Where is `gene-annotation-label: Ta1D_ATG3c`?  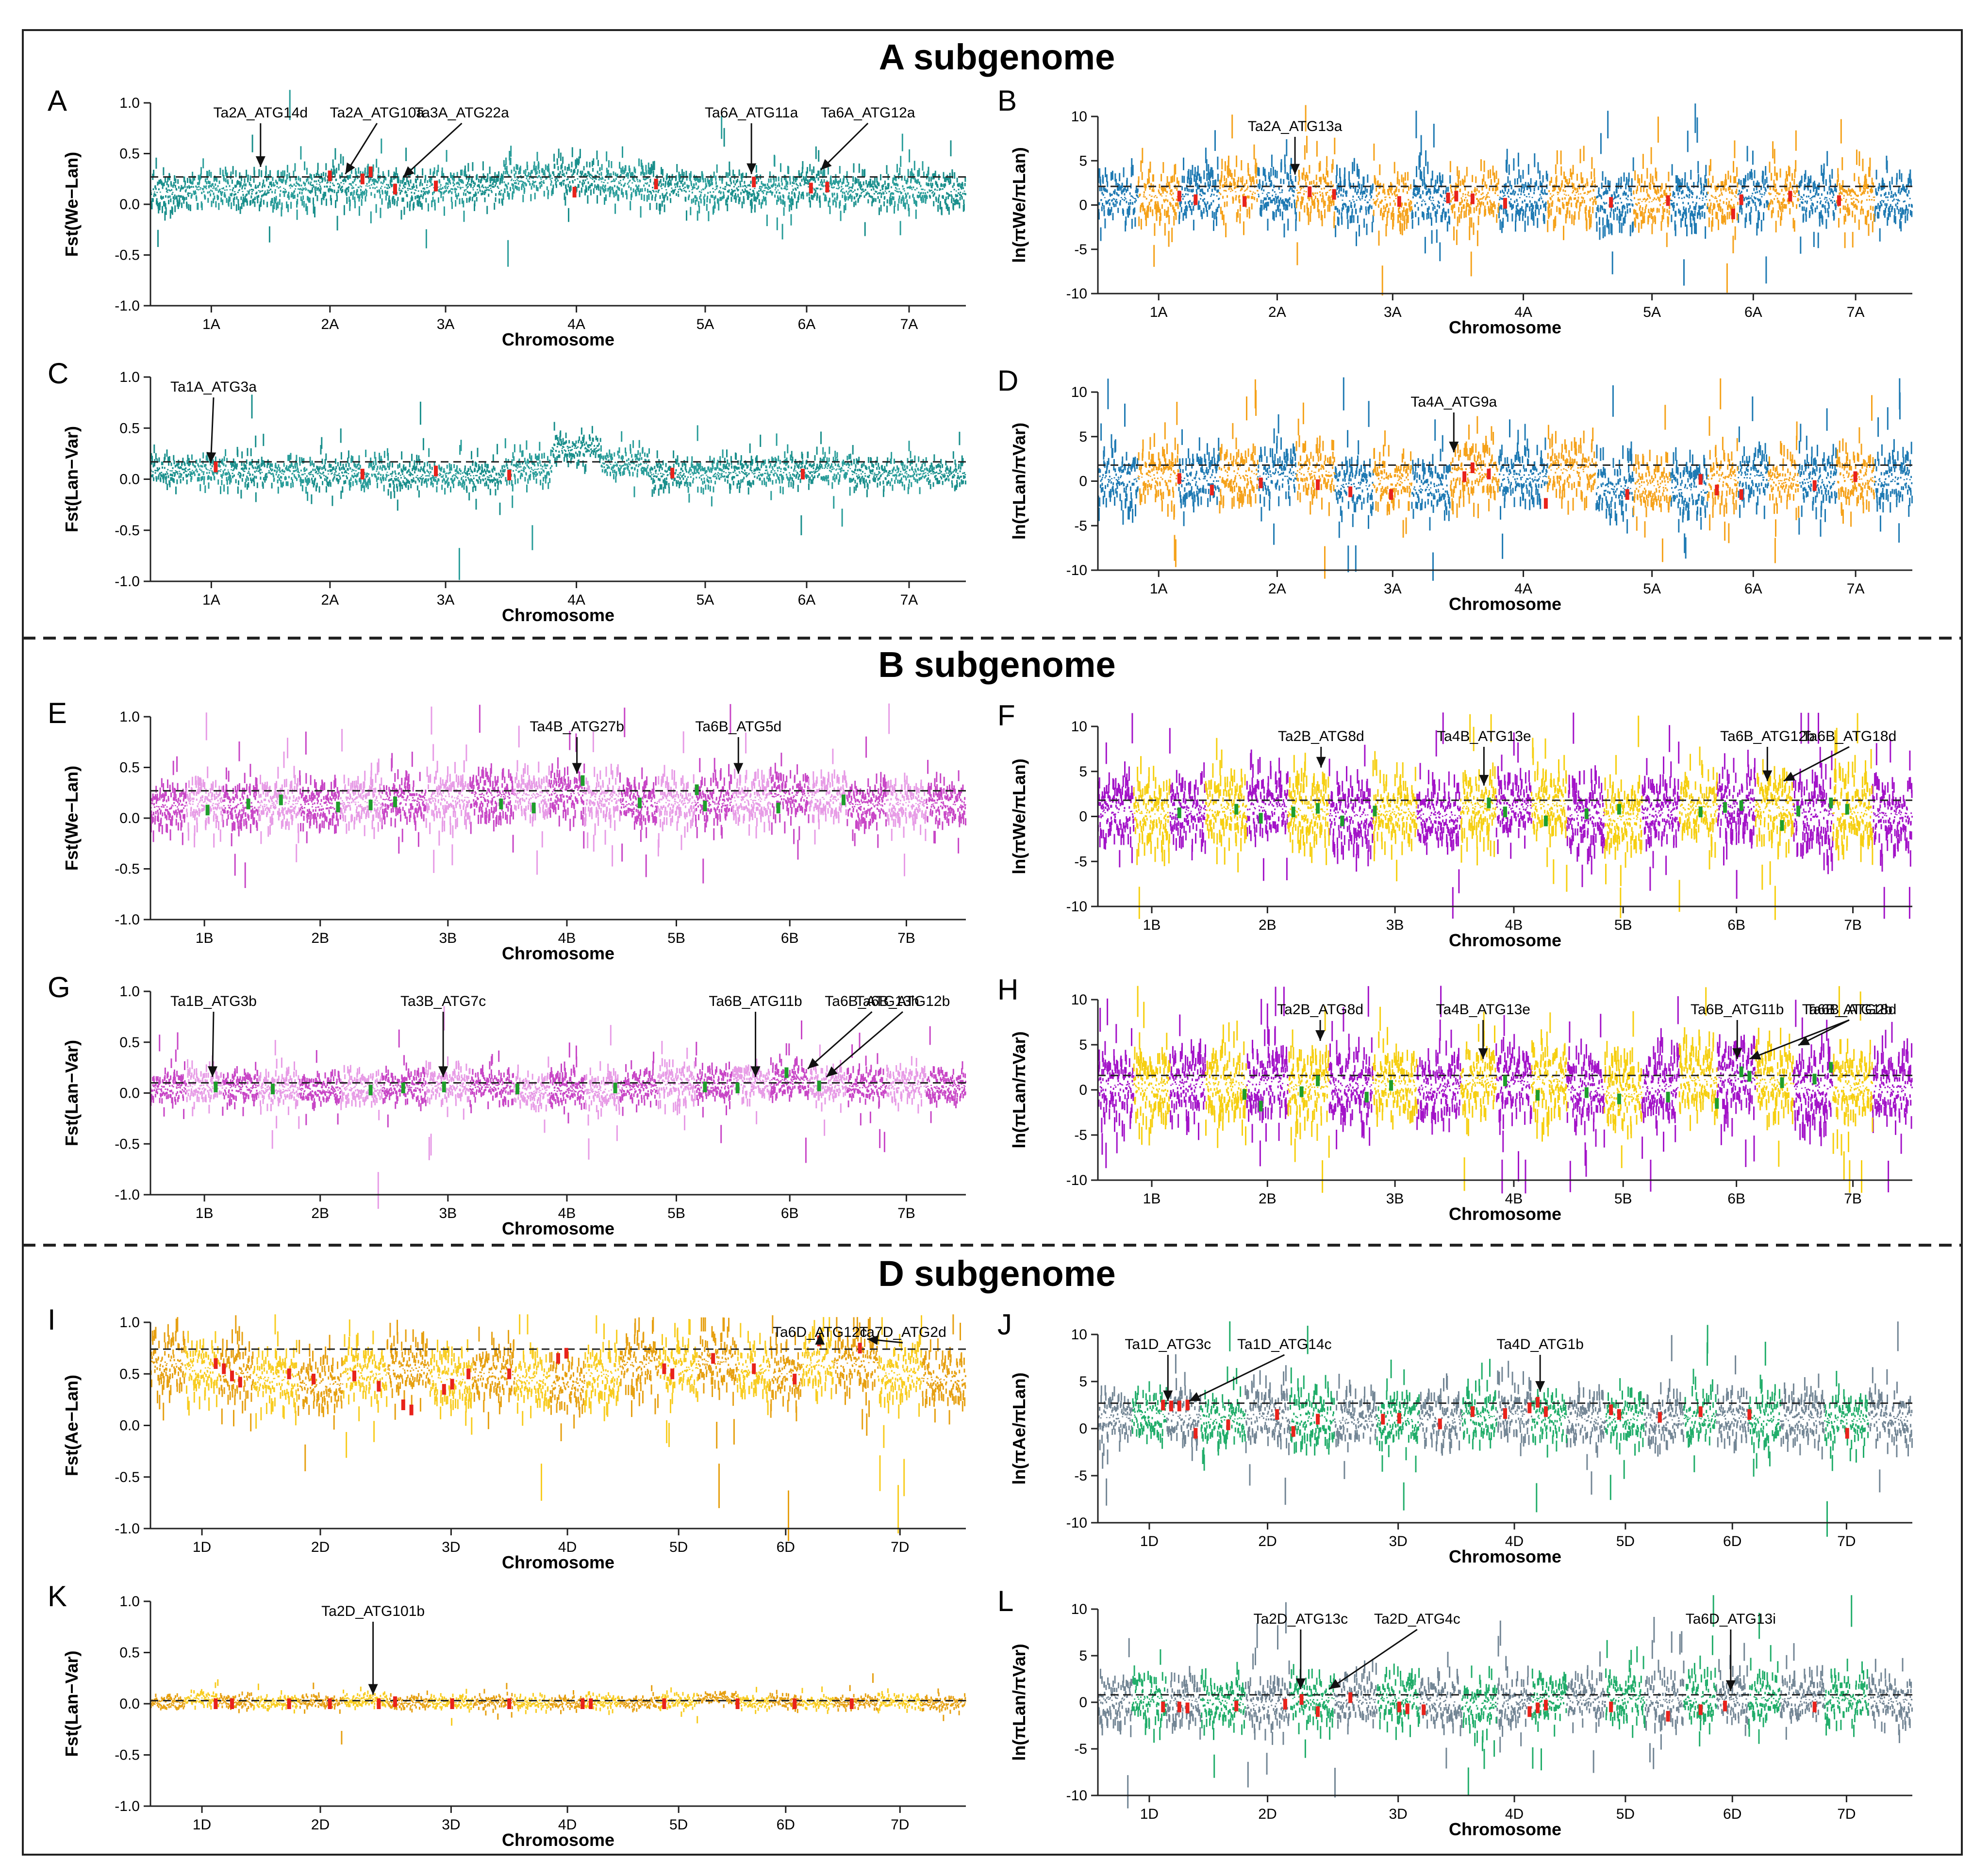
gene-annotation-label: Ta1D_ATG3c is located at coordinates (1168, 1344).